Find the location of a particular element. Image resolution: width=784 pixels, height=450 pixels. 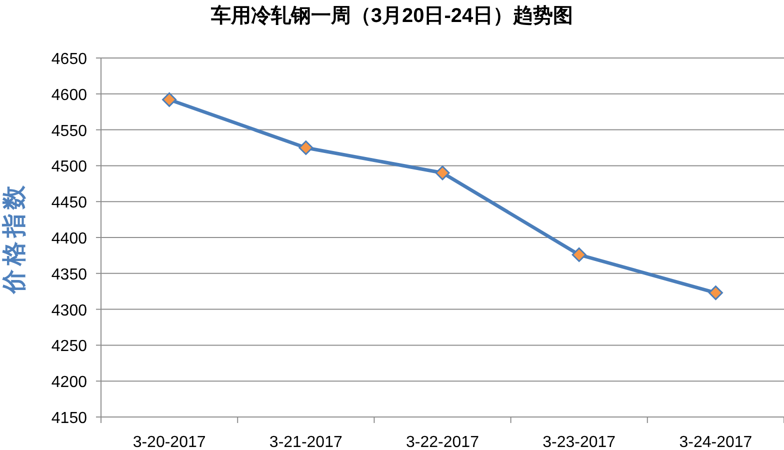

x-tick-label: 3-22-2017 is located at coordinates (443, 442).